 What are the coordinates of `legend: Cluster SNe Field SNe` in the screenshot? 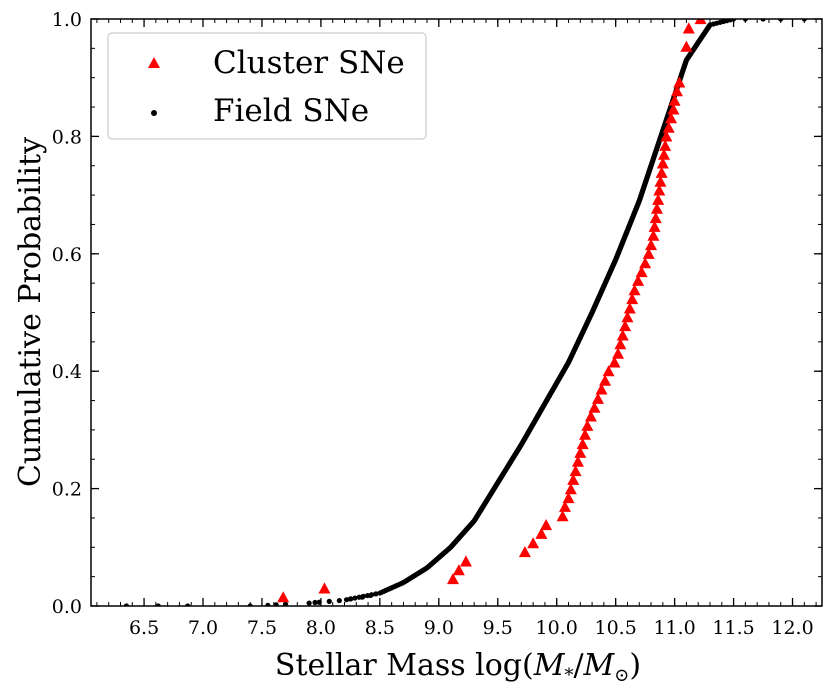 It's located at (267, 86).